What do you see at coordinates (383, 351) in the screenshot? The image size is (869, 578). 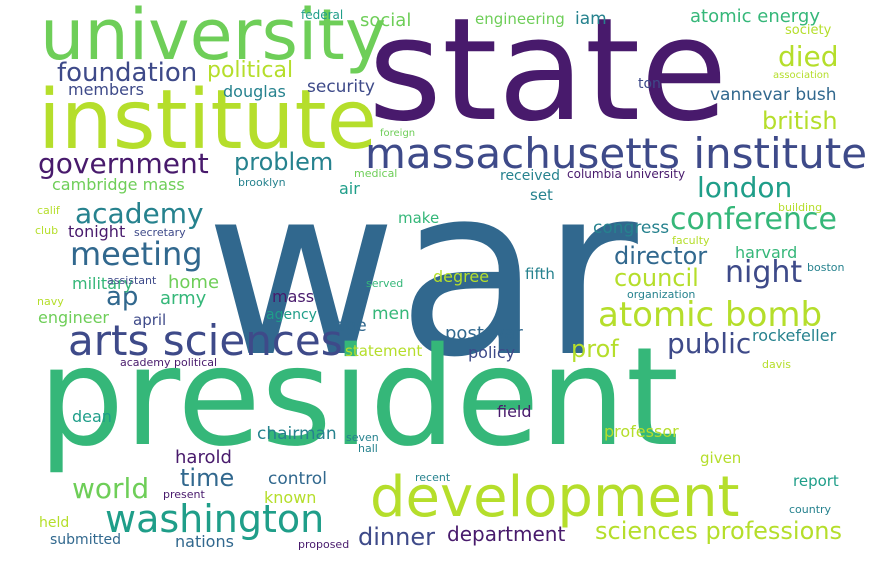 I see `word-cloud-word: statement` at bounding box center [383, 351].